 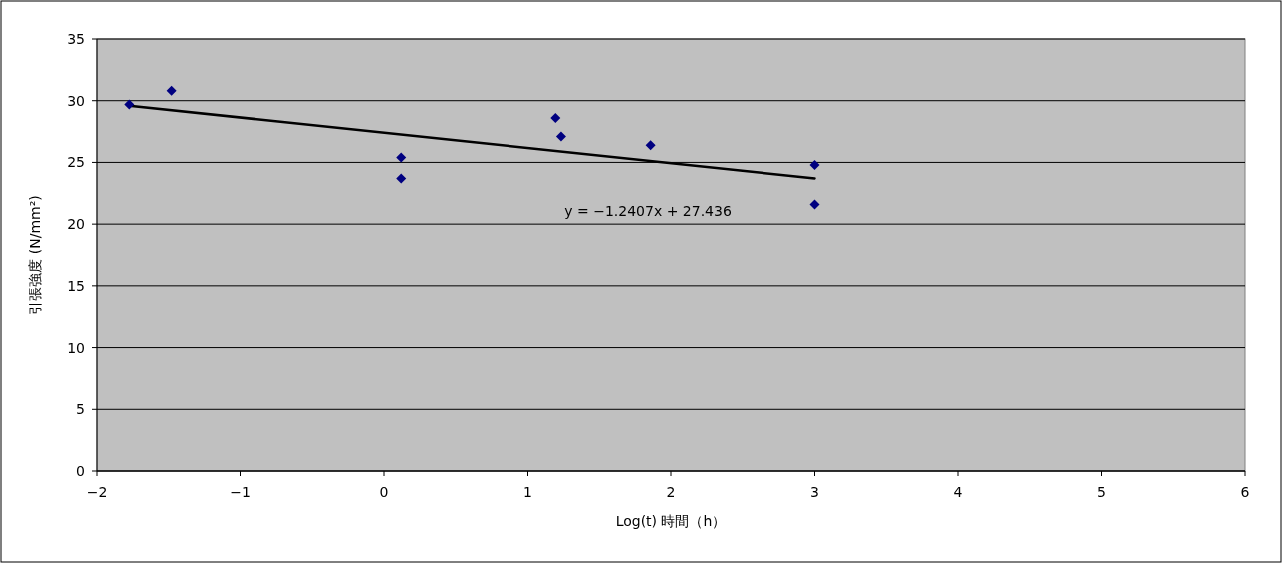 What do you see at coordinates (1245, 492) in the screenshot?
I see `x-tick-label: 6` at bounding box center [1245, 492].